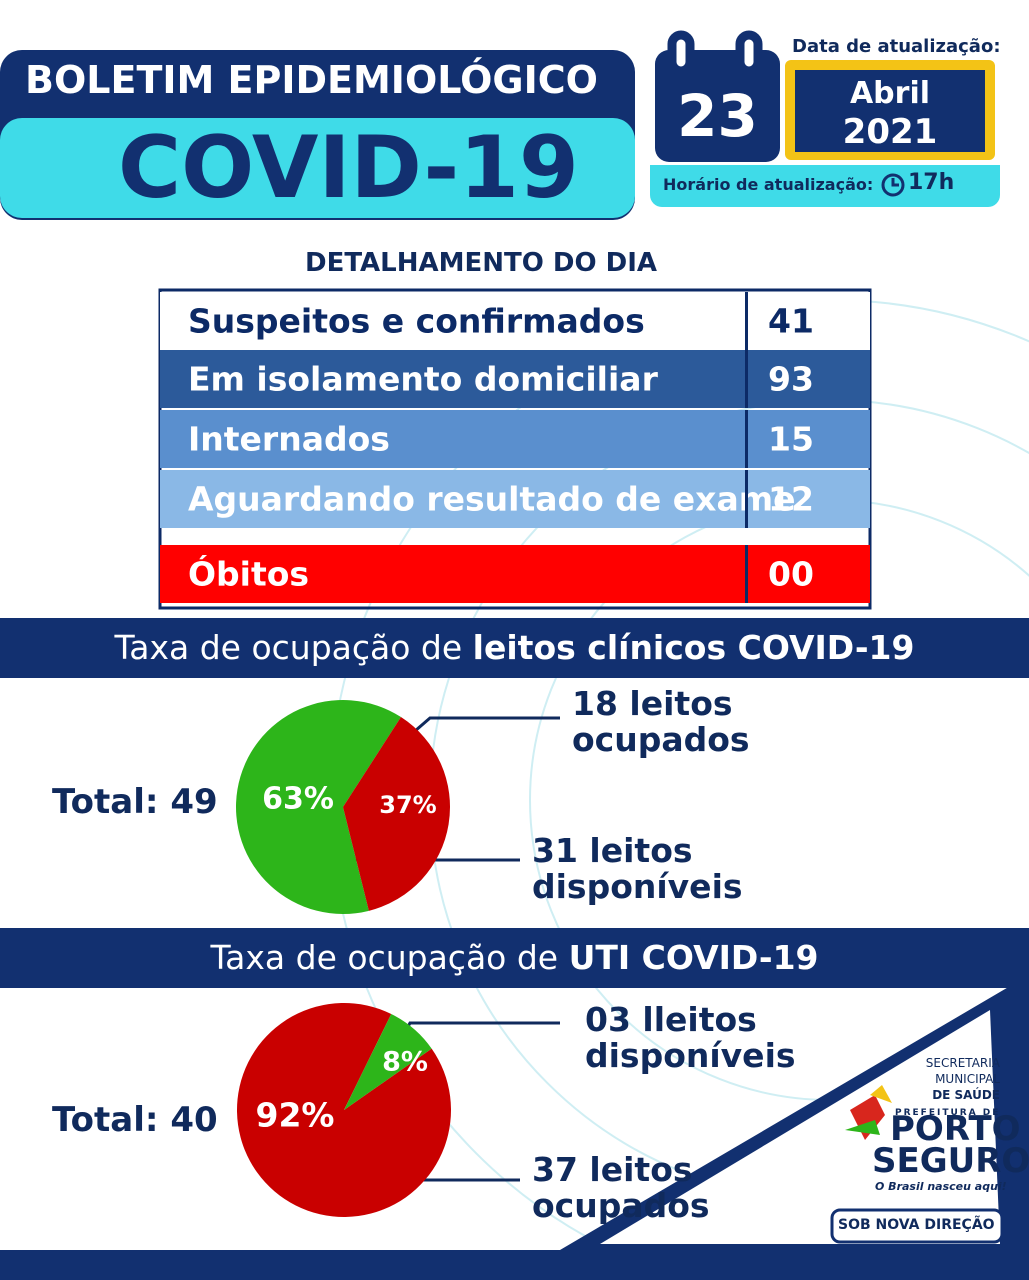 This screenshot has width=1029, height=1280. What do you see at coordinates (890, 93) in the screenshot?
I see `month: Abril` at bounding box center [890, 93].